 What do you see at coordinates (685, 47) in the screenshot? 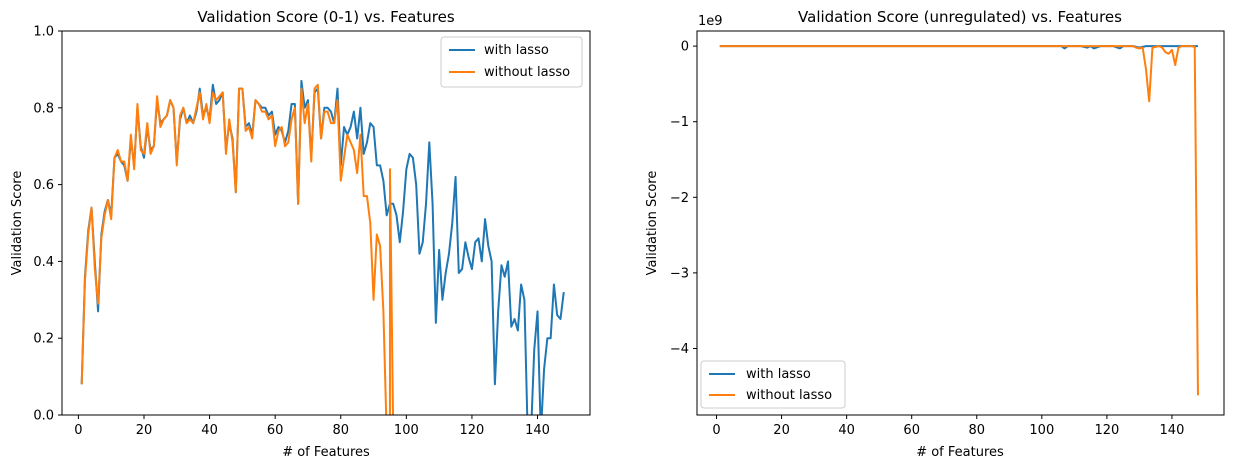
I see `y-tick-label: 0` at bounding box center [685, 47].